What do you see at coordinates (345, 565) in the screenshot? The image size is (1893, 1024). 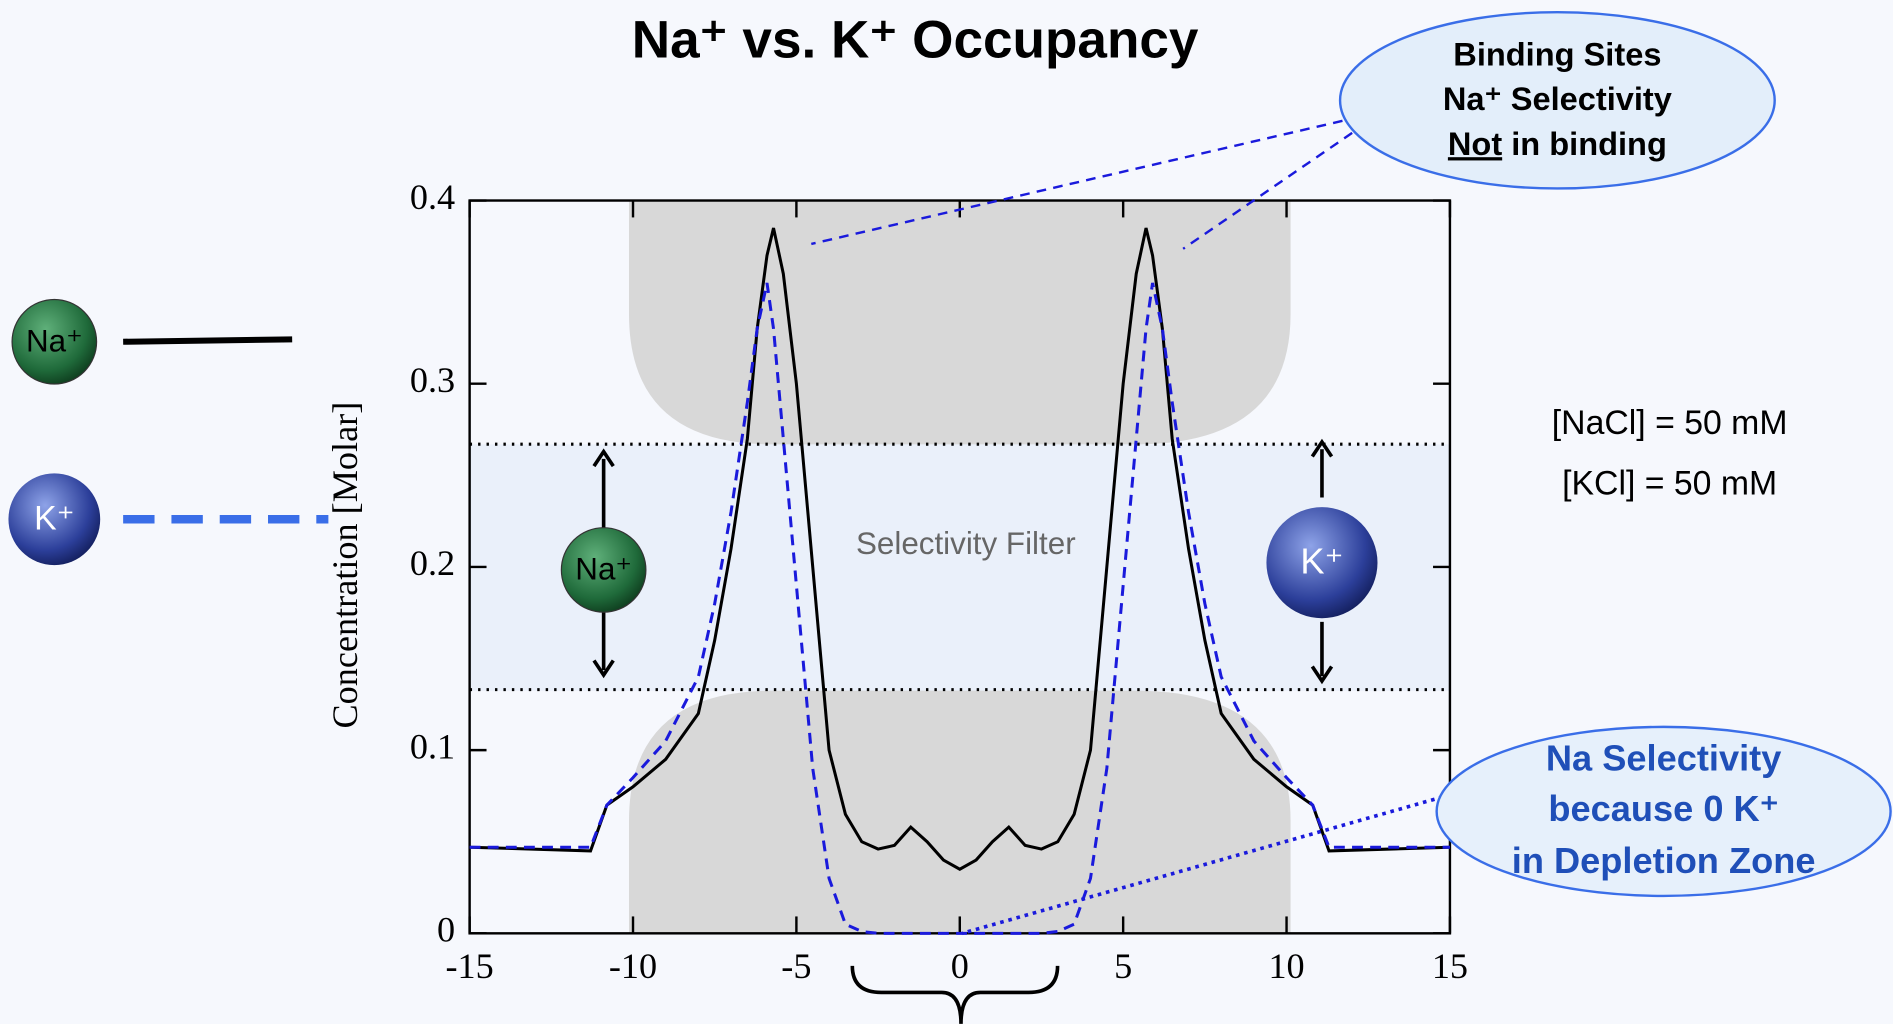 I see `y-axis-label: Concentration [Molar]` at bounding box center [345, 565].